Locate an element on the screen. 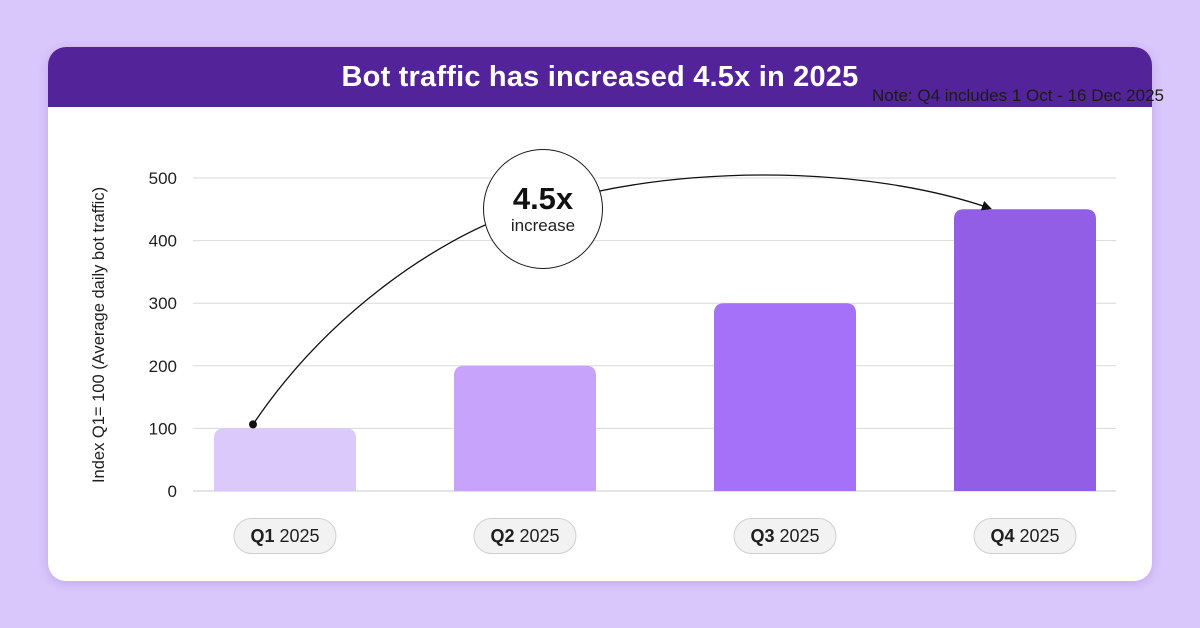  chart-note: Note: Q4 includes 1 Oct - 16 Dec 2025 is located at coordinates (1018, 95).